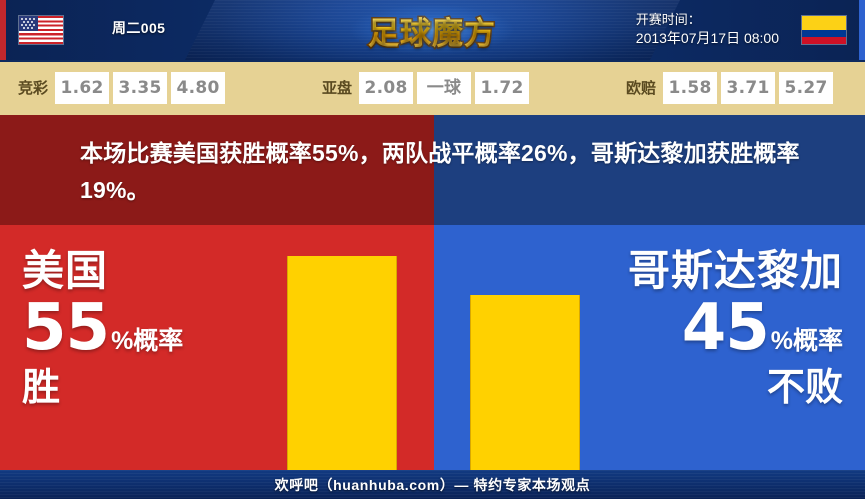 Image resolution: width=865 pixels, height=499 pixels. I want to click on colombia-flag-blue, so click(824, 33).